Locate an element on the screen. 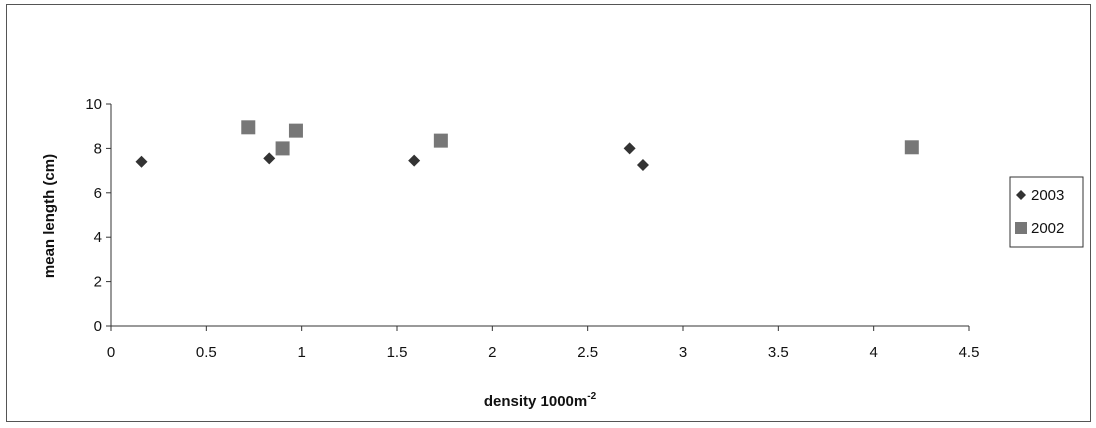 The height and width of the screenshot is (428, 1096). y-tick-label: 0 is located at coordinates (98, 326).